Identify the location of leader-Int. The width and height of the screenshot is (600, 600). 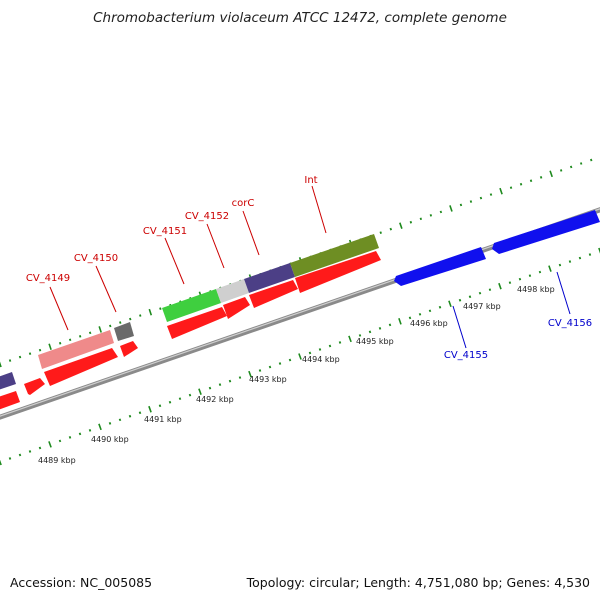
(319, 209).